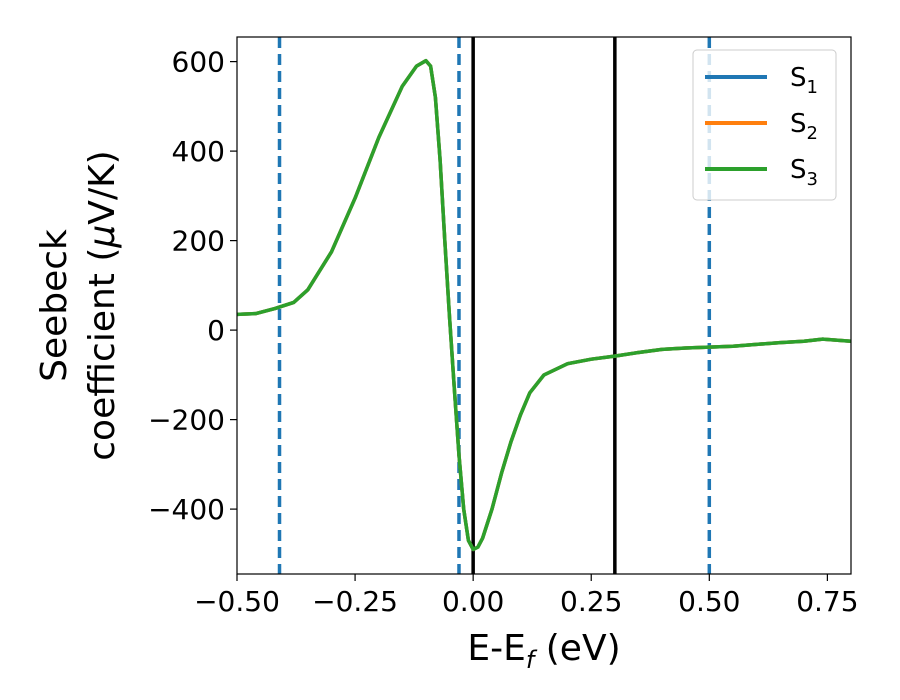 This screenshot has width=900, height=700. I want to click on svg-text: coefficient (μV/K), so click(102, 305).